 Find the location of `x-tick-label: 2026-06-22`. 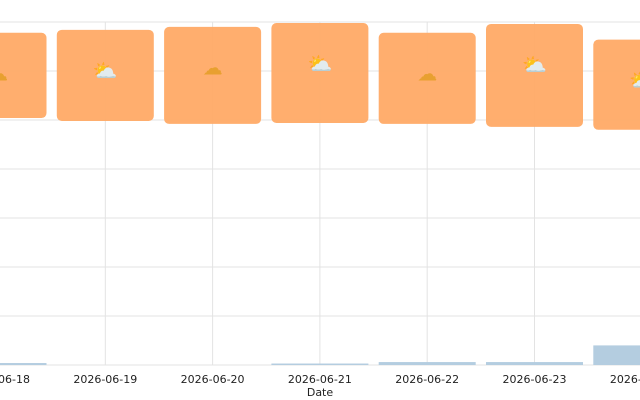

x-tick-label: 2026-06-22 is located at coordinates (427, 379).